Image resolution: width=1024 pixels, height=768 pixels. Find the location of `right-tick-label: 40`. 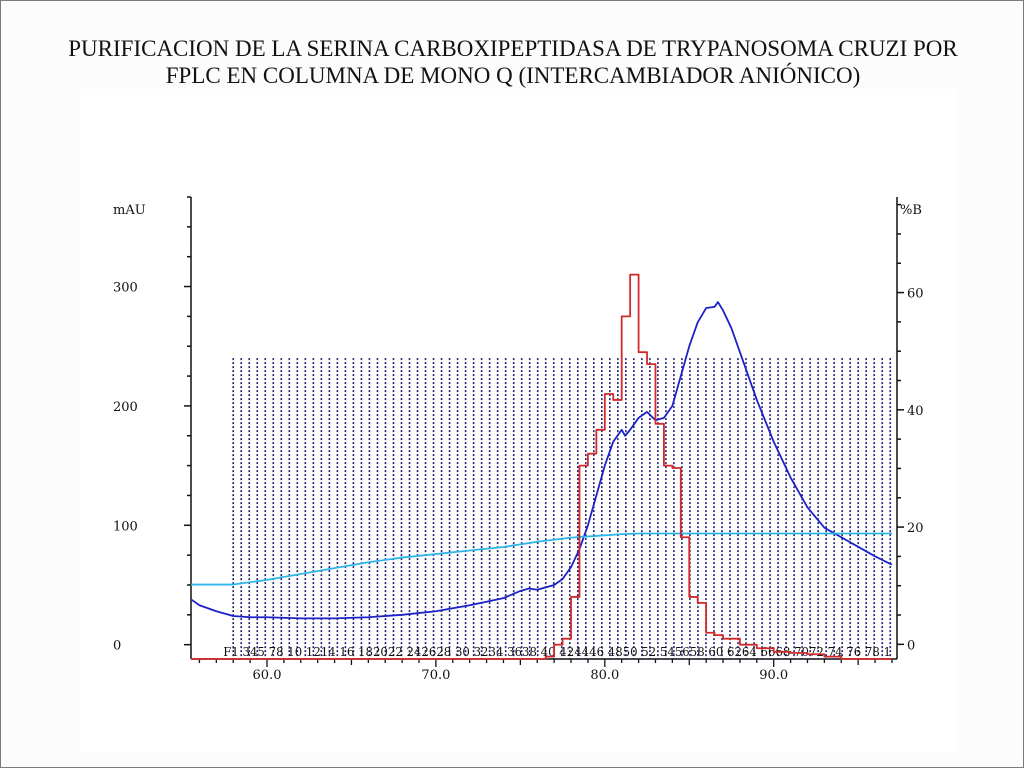

right-tick-label: 40 is located at coordinates (915, 411).